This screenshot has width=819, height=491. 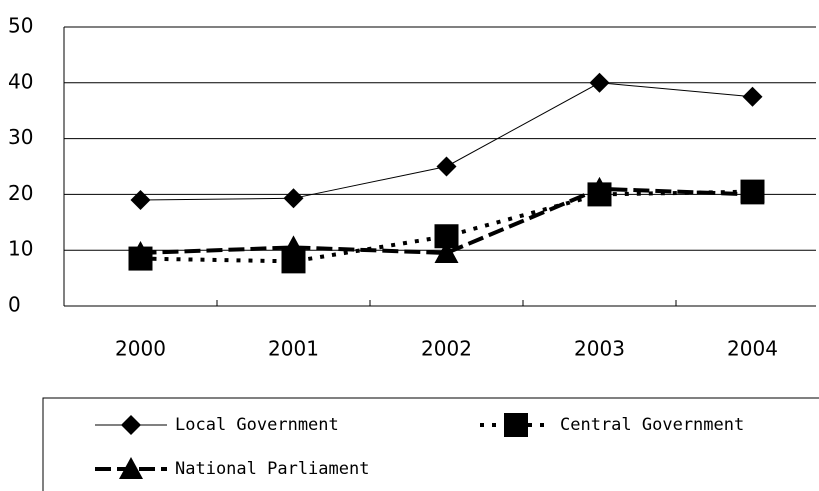 I want to click on y-tick-label: 0, so click(x=14, y=305).